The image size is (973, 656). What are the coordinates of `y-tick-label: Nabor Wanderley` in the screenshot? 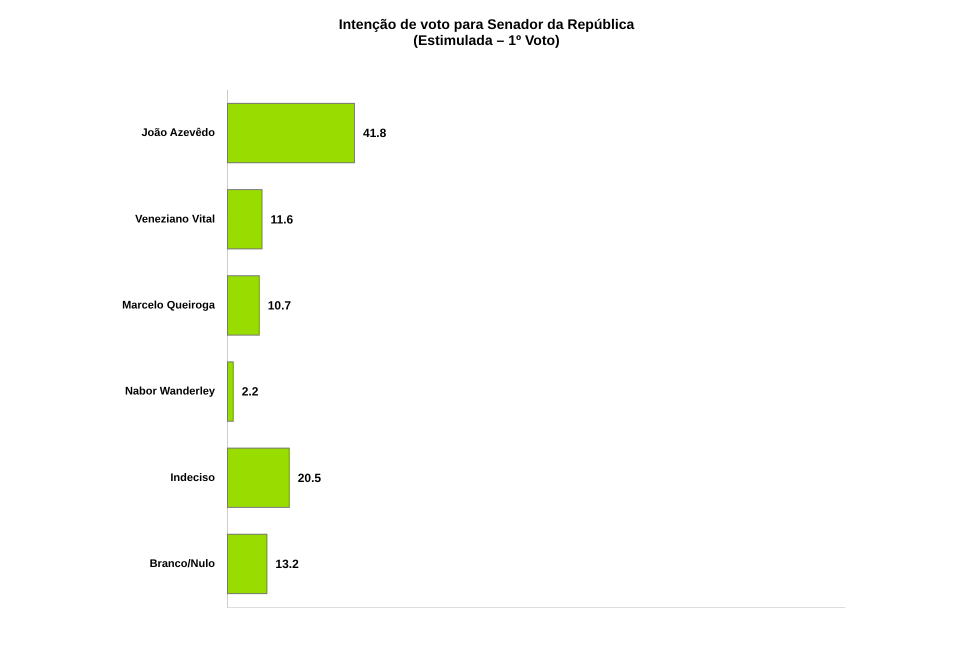 It's located at (170, 392).